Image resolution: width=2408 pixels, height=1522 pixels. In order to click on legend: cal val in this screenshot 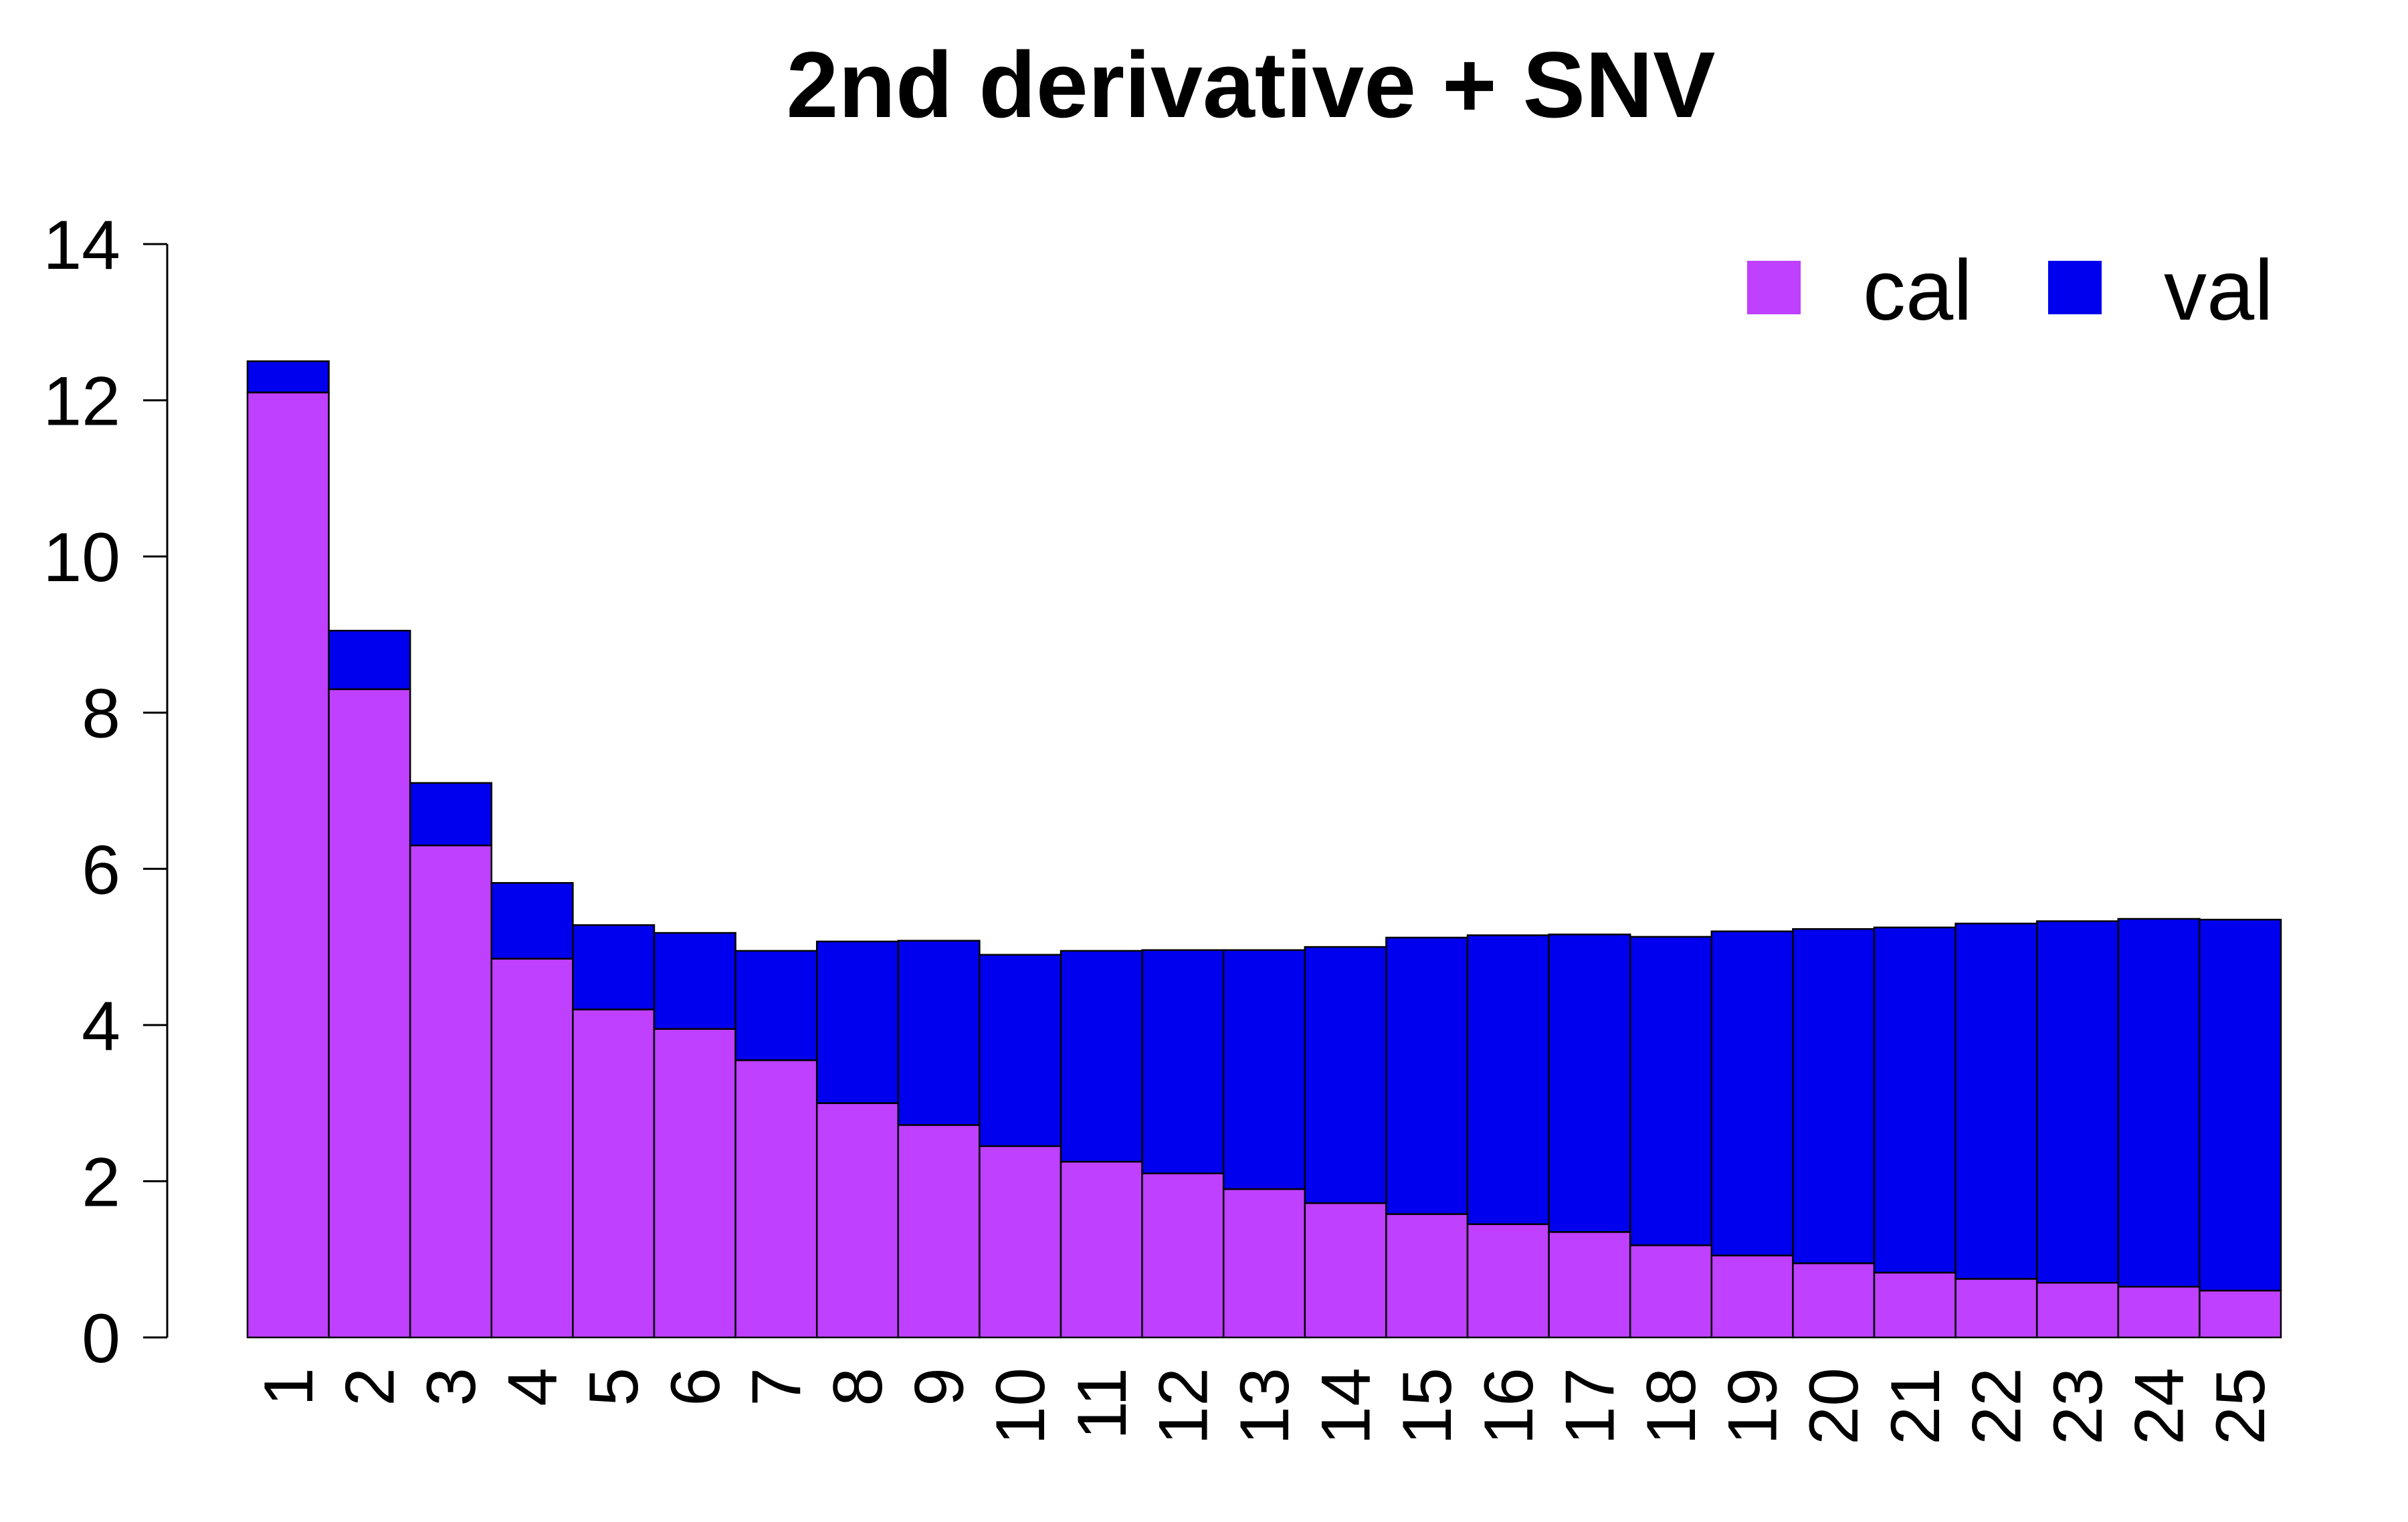, I will do `click(2010, 290)`.